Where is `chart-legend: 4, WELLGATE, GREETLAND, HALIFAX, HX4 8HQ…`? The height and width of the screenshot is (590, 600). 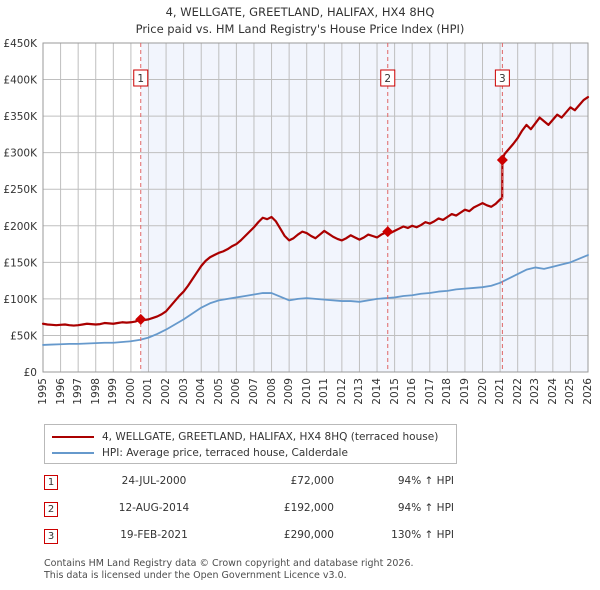
chart-legend: 4, WELLGATE, GREETLAND, HALIFAX, HX4 8HQ… is located at coordinates (250, 444).